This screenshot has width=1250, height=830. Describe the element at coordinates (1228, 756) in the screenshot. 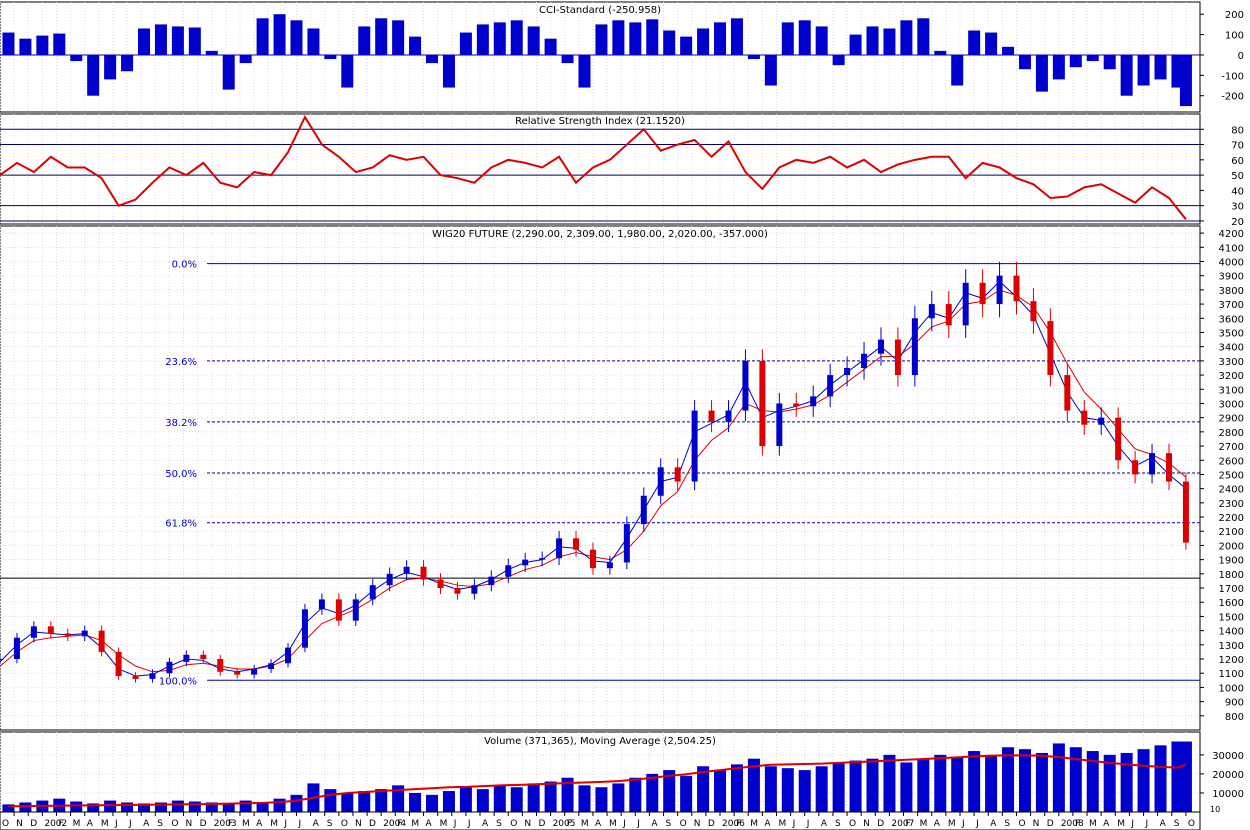

I see `y-tick-label: 30000` at that location.